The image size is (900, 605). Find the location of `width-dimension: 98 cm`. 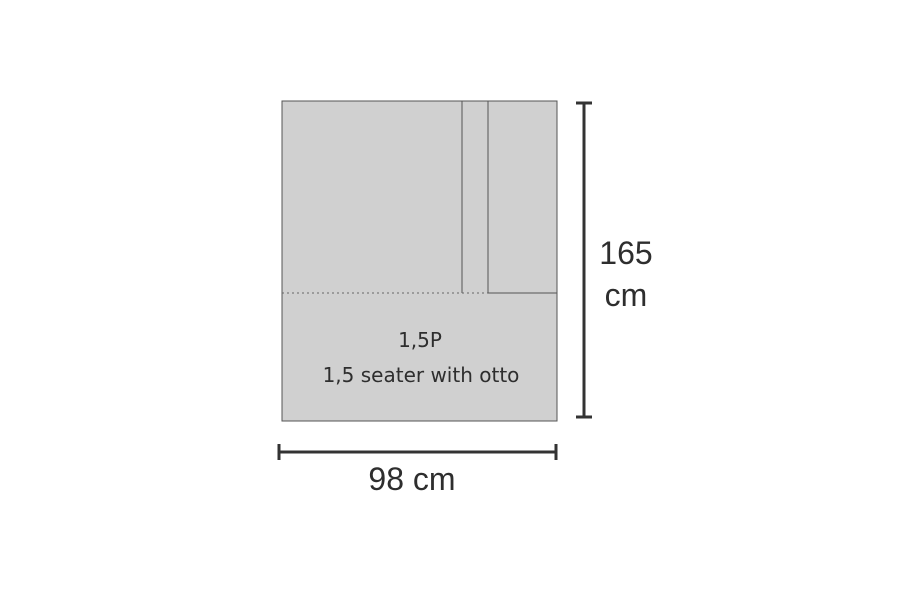

width-dimension: 98 cm is located at coordinates (417, 470).